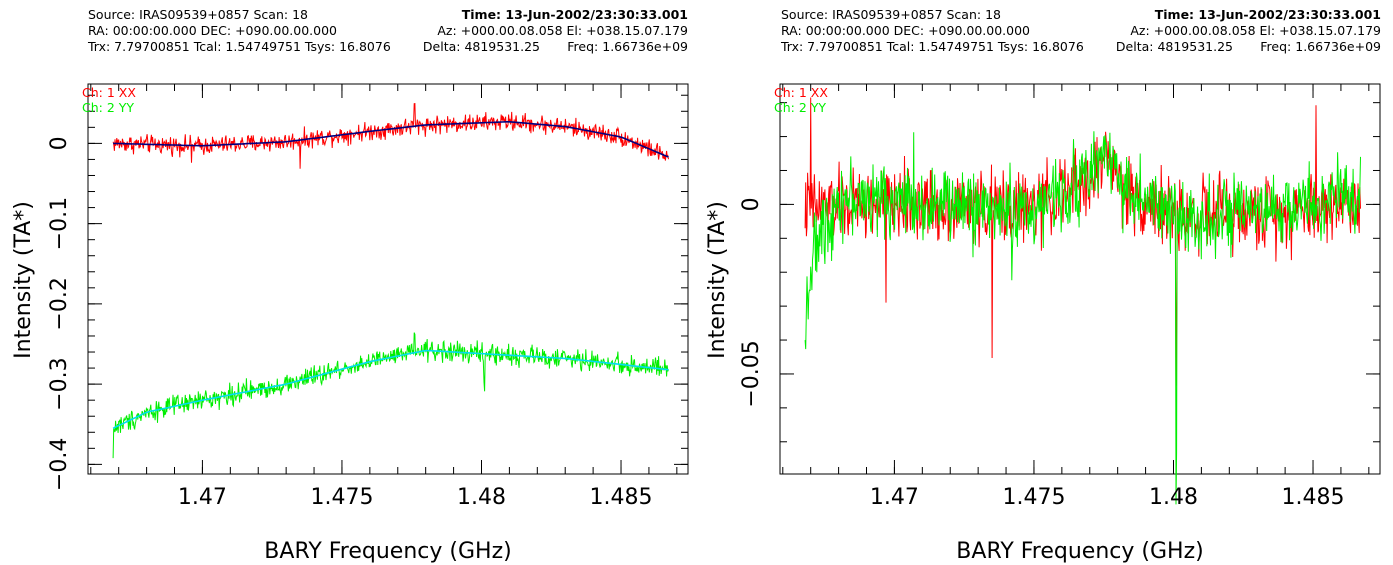  Describe the element at coordinates (108, 107) in the screenshot. I see `panel-1-legend-yy: Ch: 2 YY` at that location.